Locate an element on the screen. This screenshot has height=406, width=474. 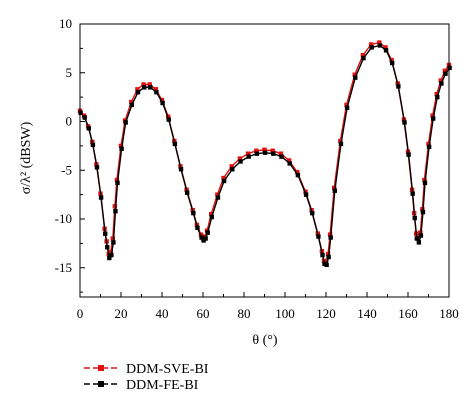
legend-item: DDM-FE-BI is located at coordinates (141, 385).